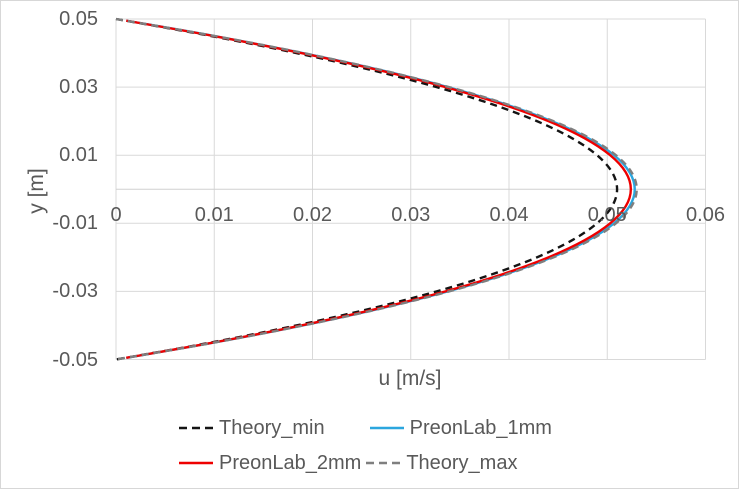  I want to click on legend-line-theory-min, so click(196, 428).